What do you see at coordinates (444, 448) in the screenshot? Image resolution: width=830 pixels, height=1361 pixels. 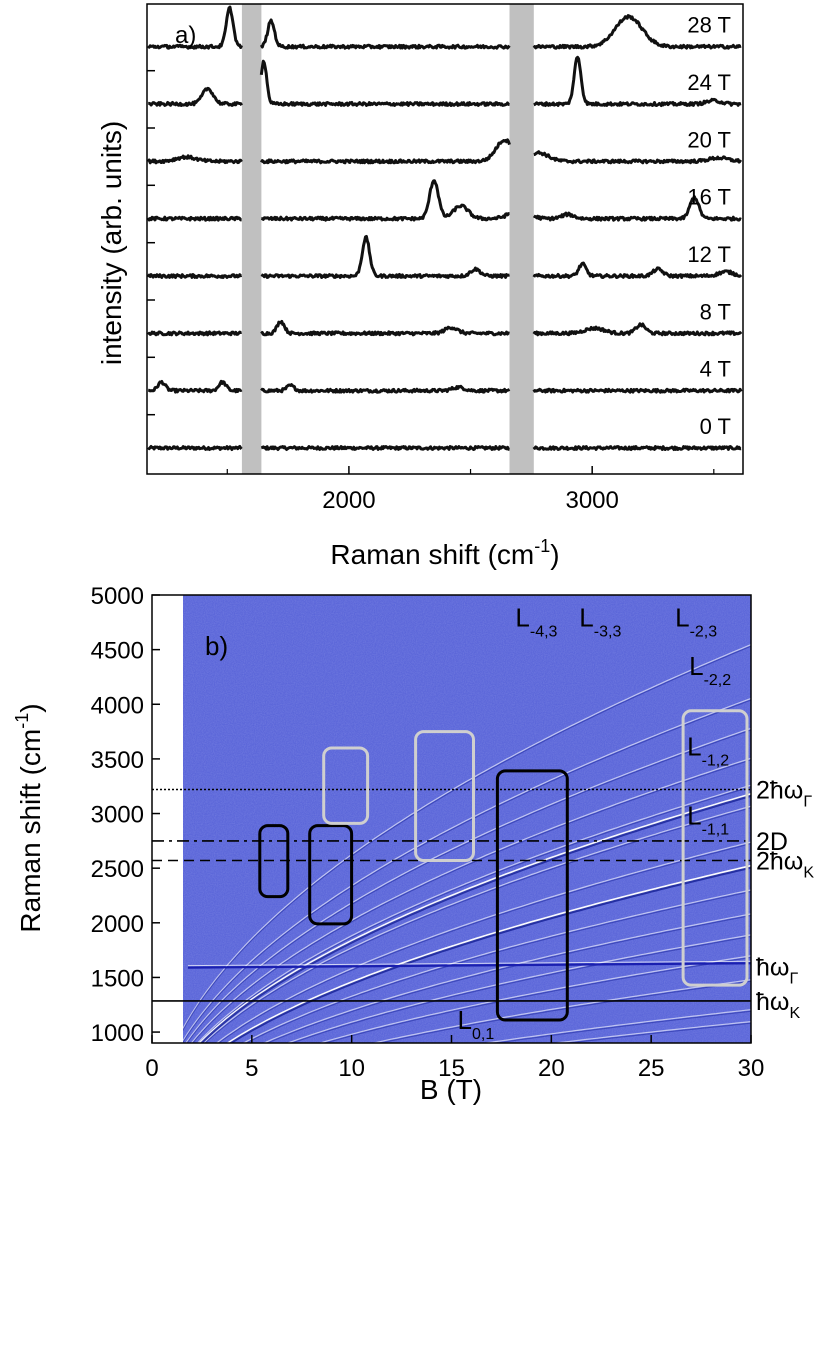 I see `trace-0t` at bounding box center [444, 448].